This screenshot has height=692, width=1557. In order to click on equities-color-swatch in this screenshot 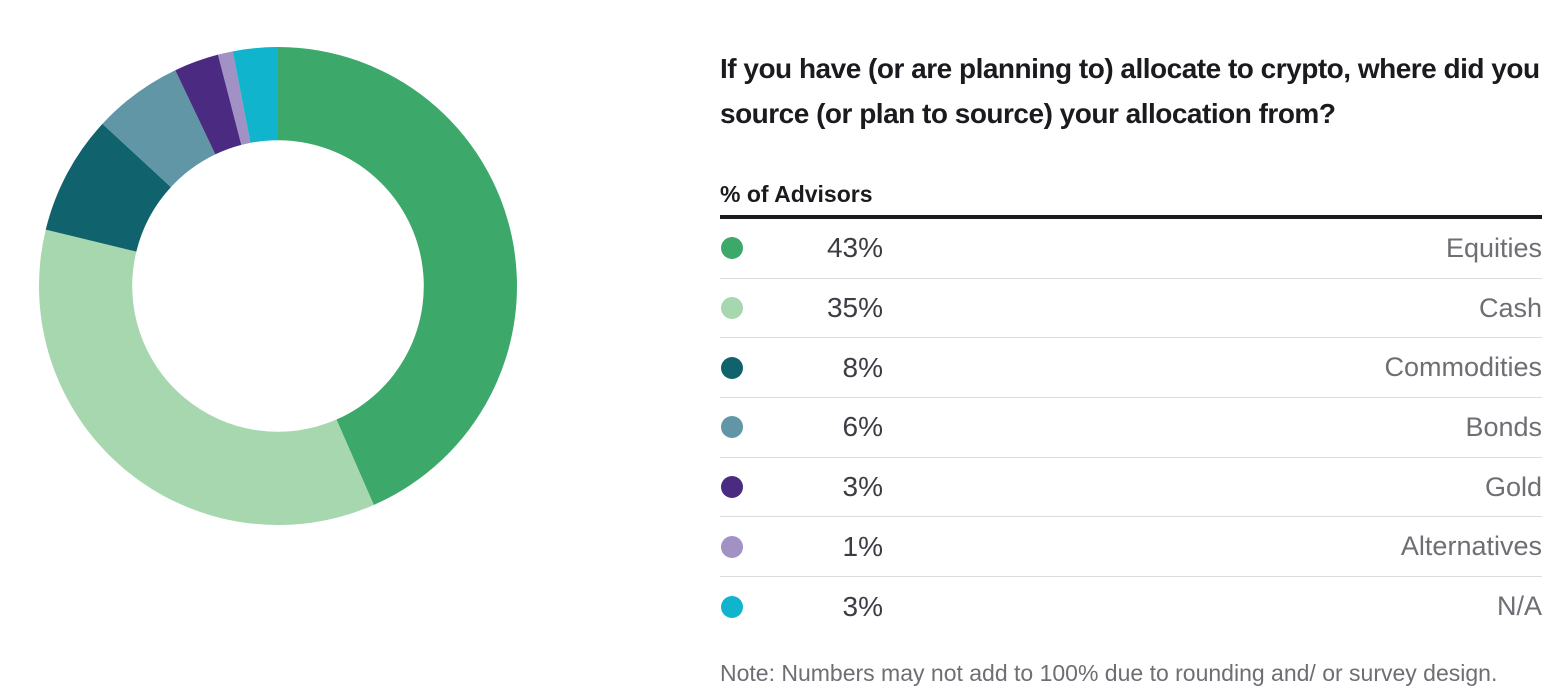, I will do `click(732, 248)`.